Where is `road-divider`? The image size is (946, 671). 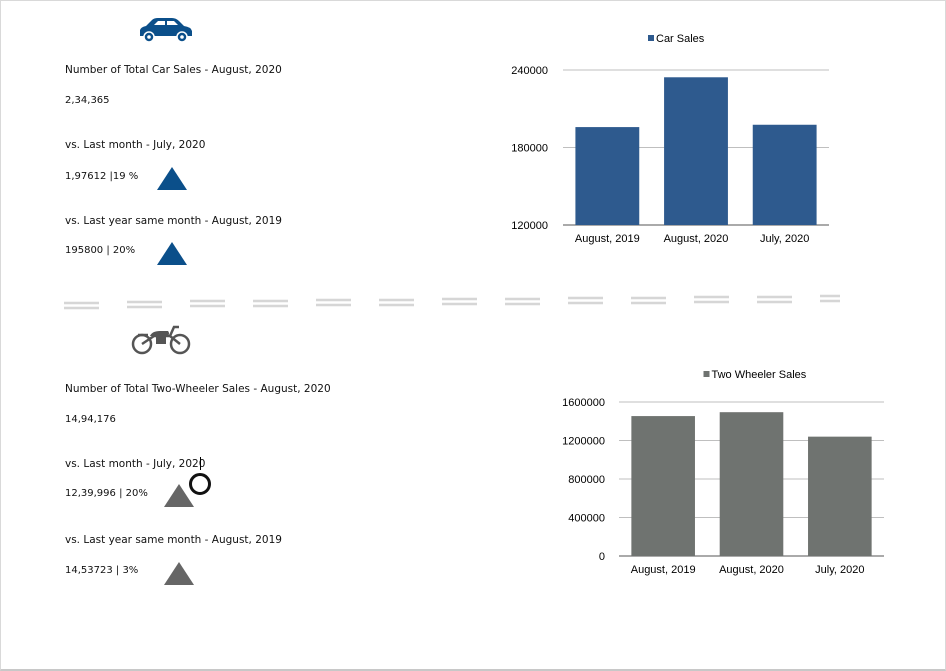 road-divider is located at coordinates (452, 302).